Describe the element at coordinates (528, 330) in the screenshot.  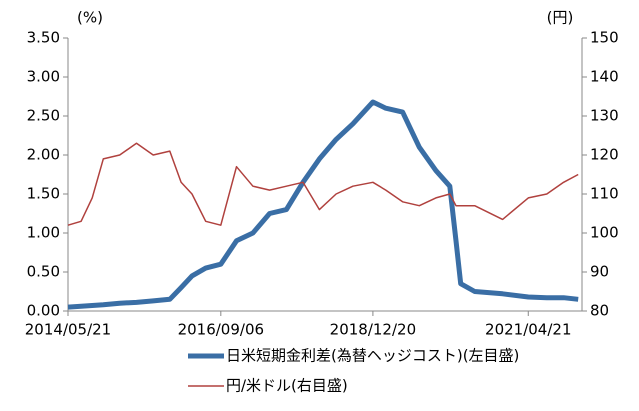
I see `x-tick-label: 2021/04/21` at that location.